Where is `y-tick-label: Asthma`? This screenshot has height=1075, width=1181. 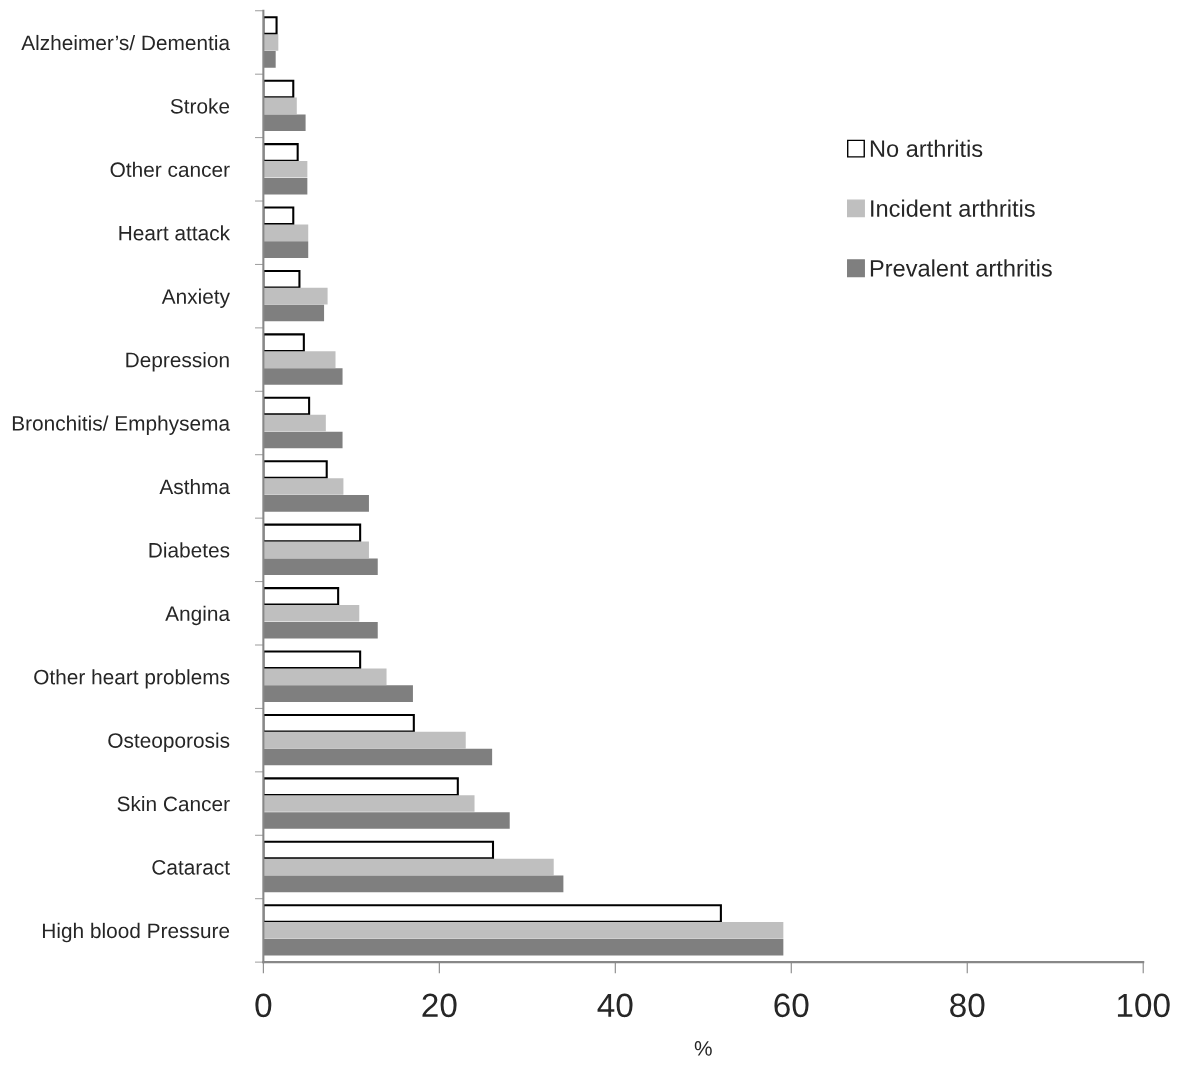 y-tick-label: Asthma is located at coordinates (195, 486).